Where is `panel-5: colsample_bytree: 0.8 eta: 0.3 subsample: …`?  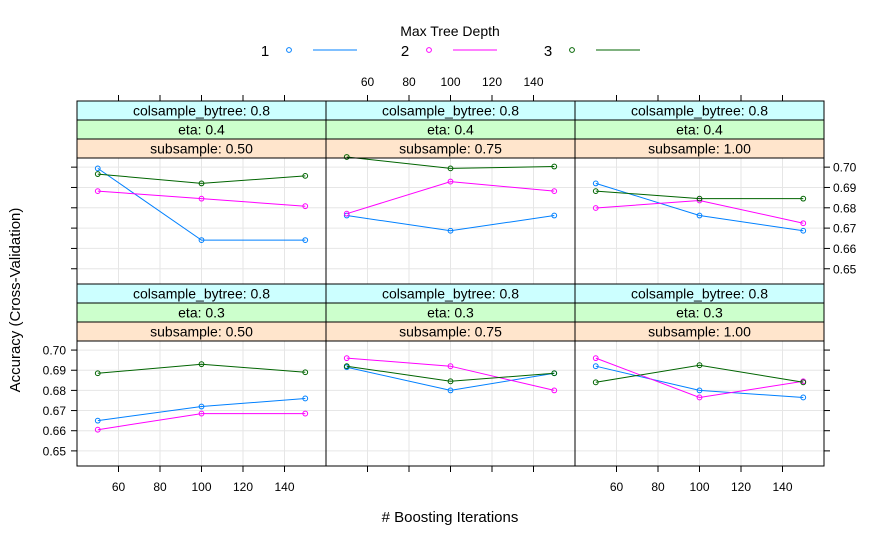 panel-5: colsample_bytree: 0.8 eta: 0.3 subsample: … is located at coordinates (450, 375).